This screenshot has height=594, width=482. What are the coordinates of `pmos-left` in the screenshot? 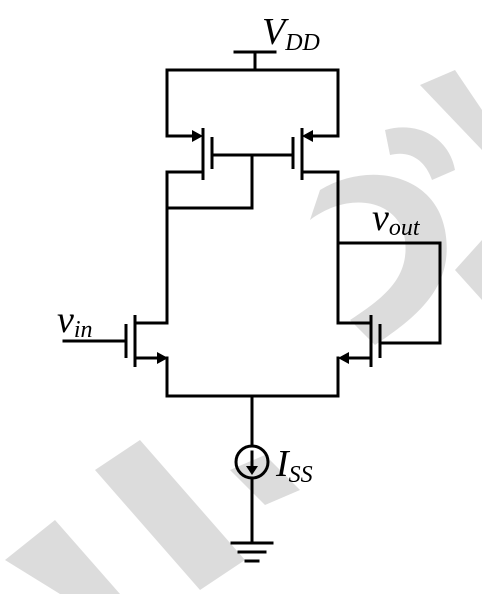 It's located at (189, 139).